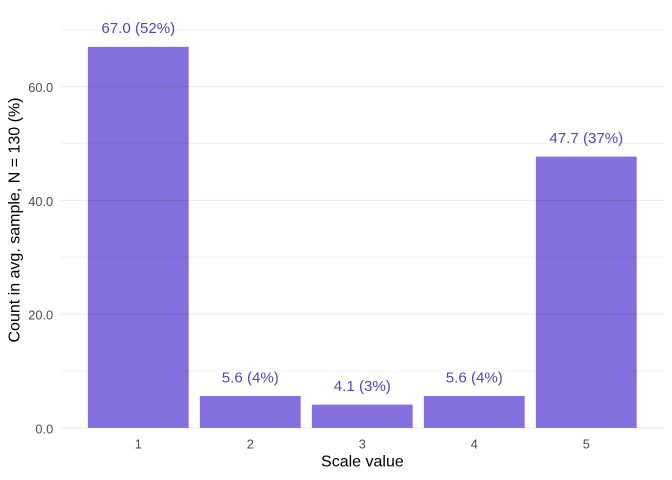  I want to click on svg-text: 0.0, so click(44, 428).